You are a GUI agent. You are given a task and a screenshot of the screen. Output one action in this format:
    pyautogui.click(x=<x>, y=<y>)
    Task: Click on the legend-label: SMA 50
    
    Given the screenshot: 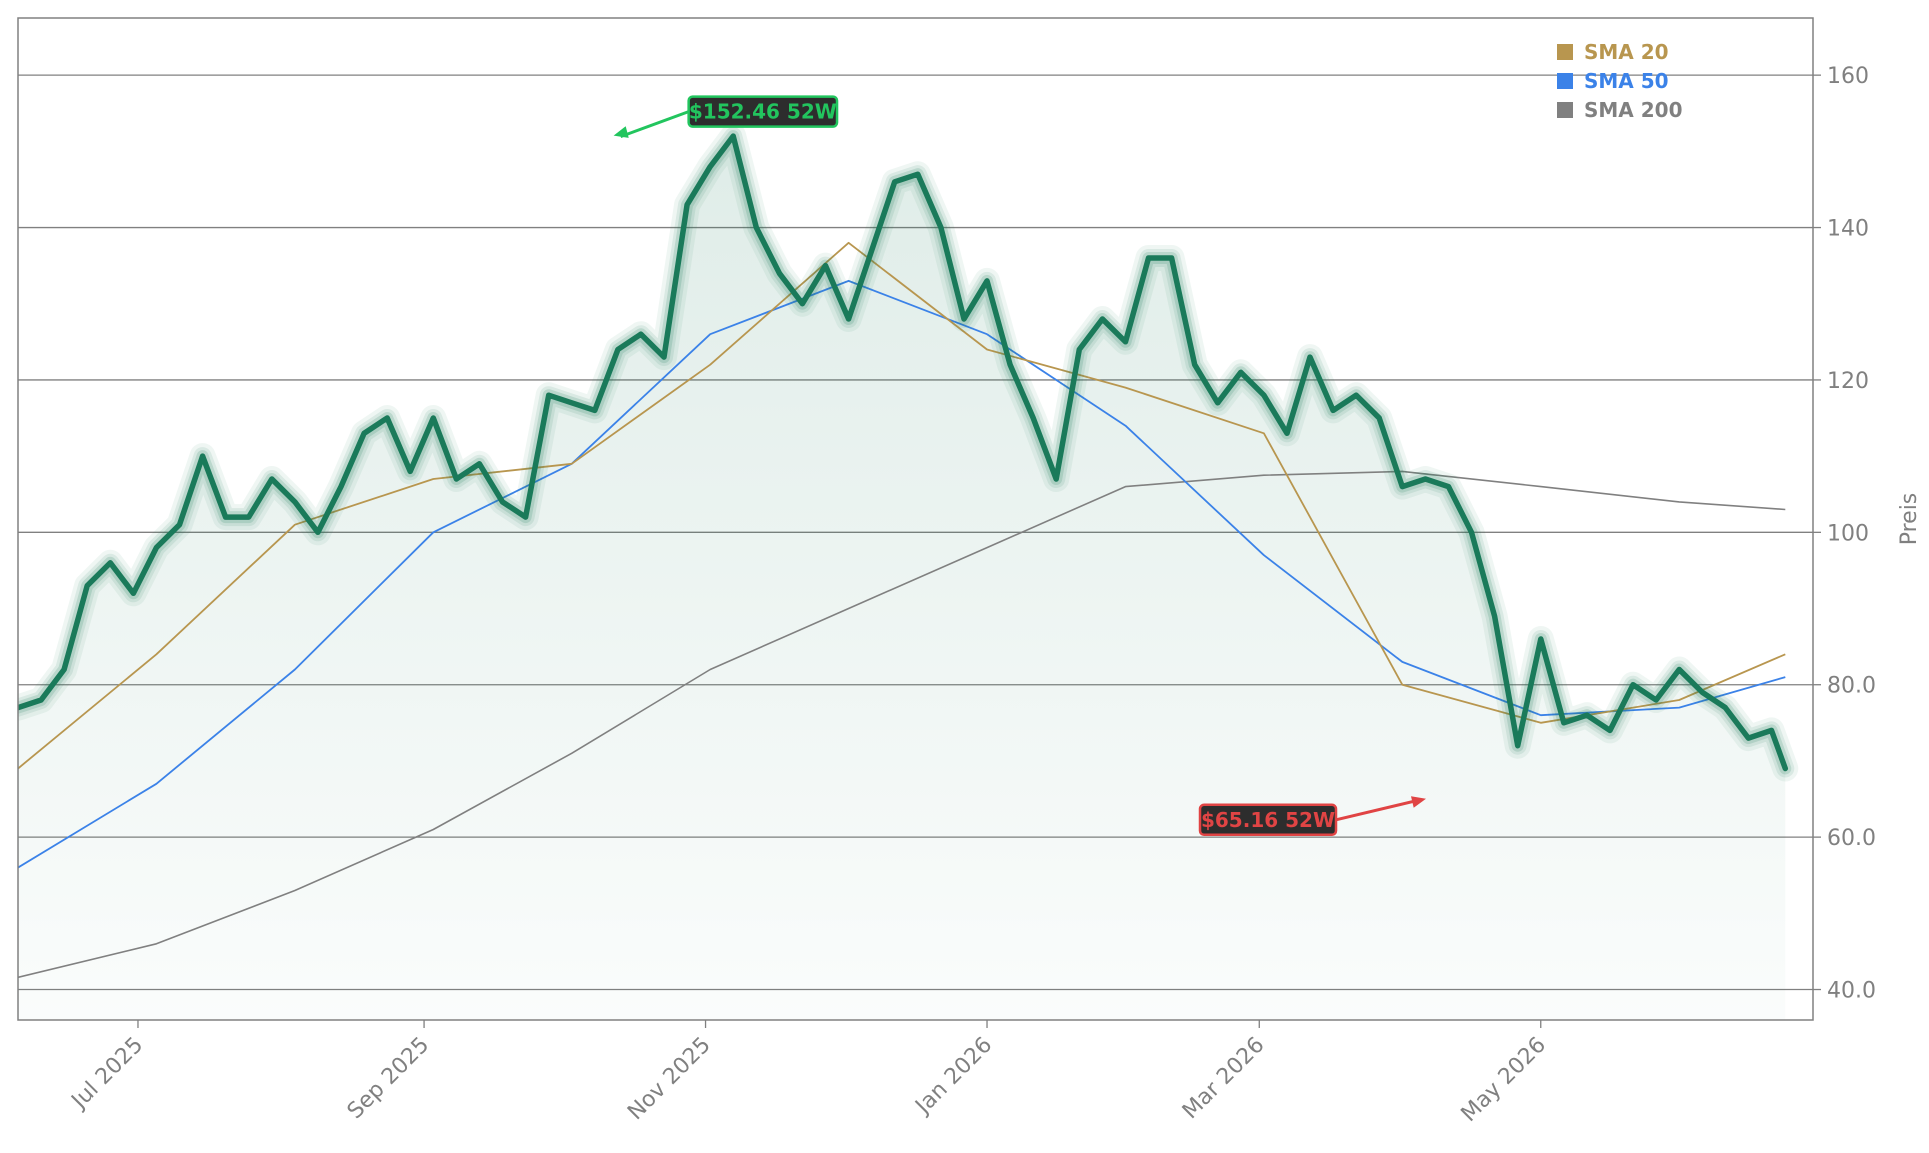 What is the action you would take?
    pyautogui.click(x=1626, y=81)
    